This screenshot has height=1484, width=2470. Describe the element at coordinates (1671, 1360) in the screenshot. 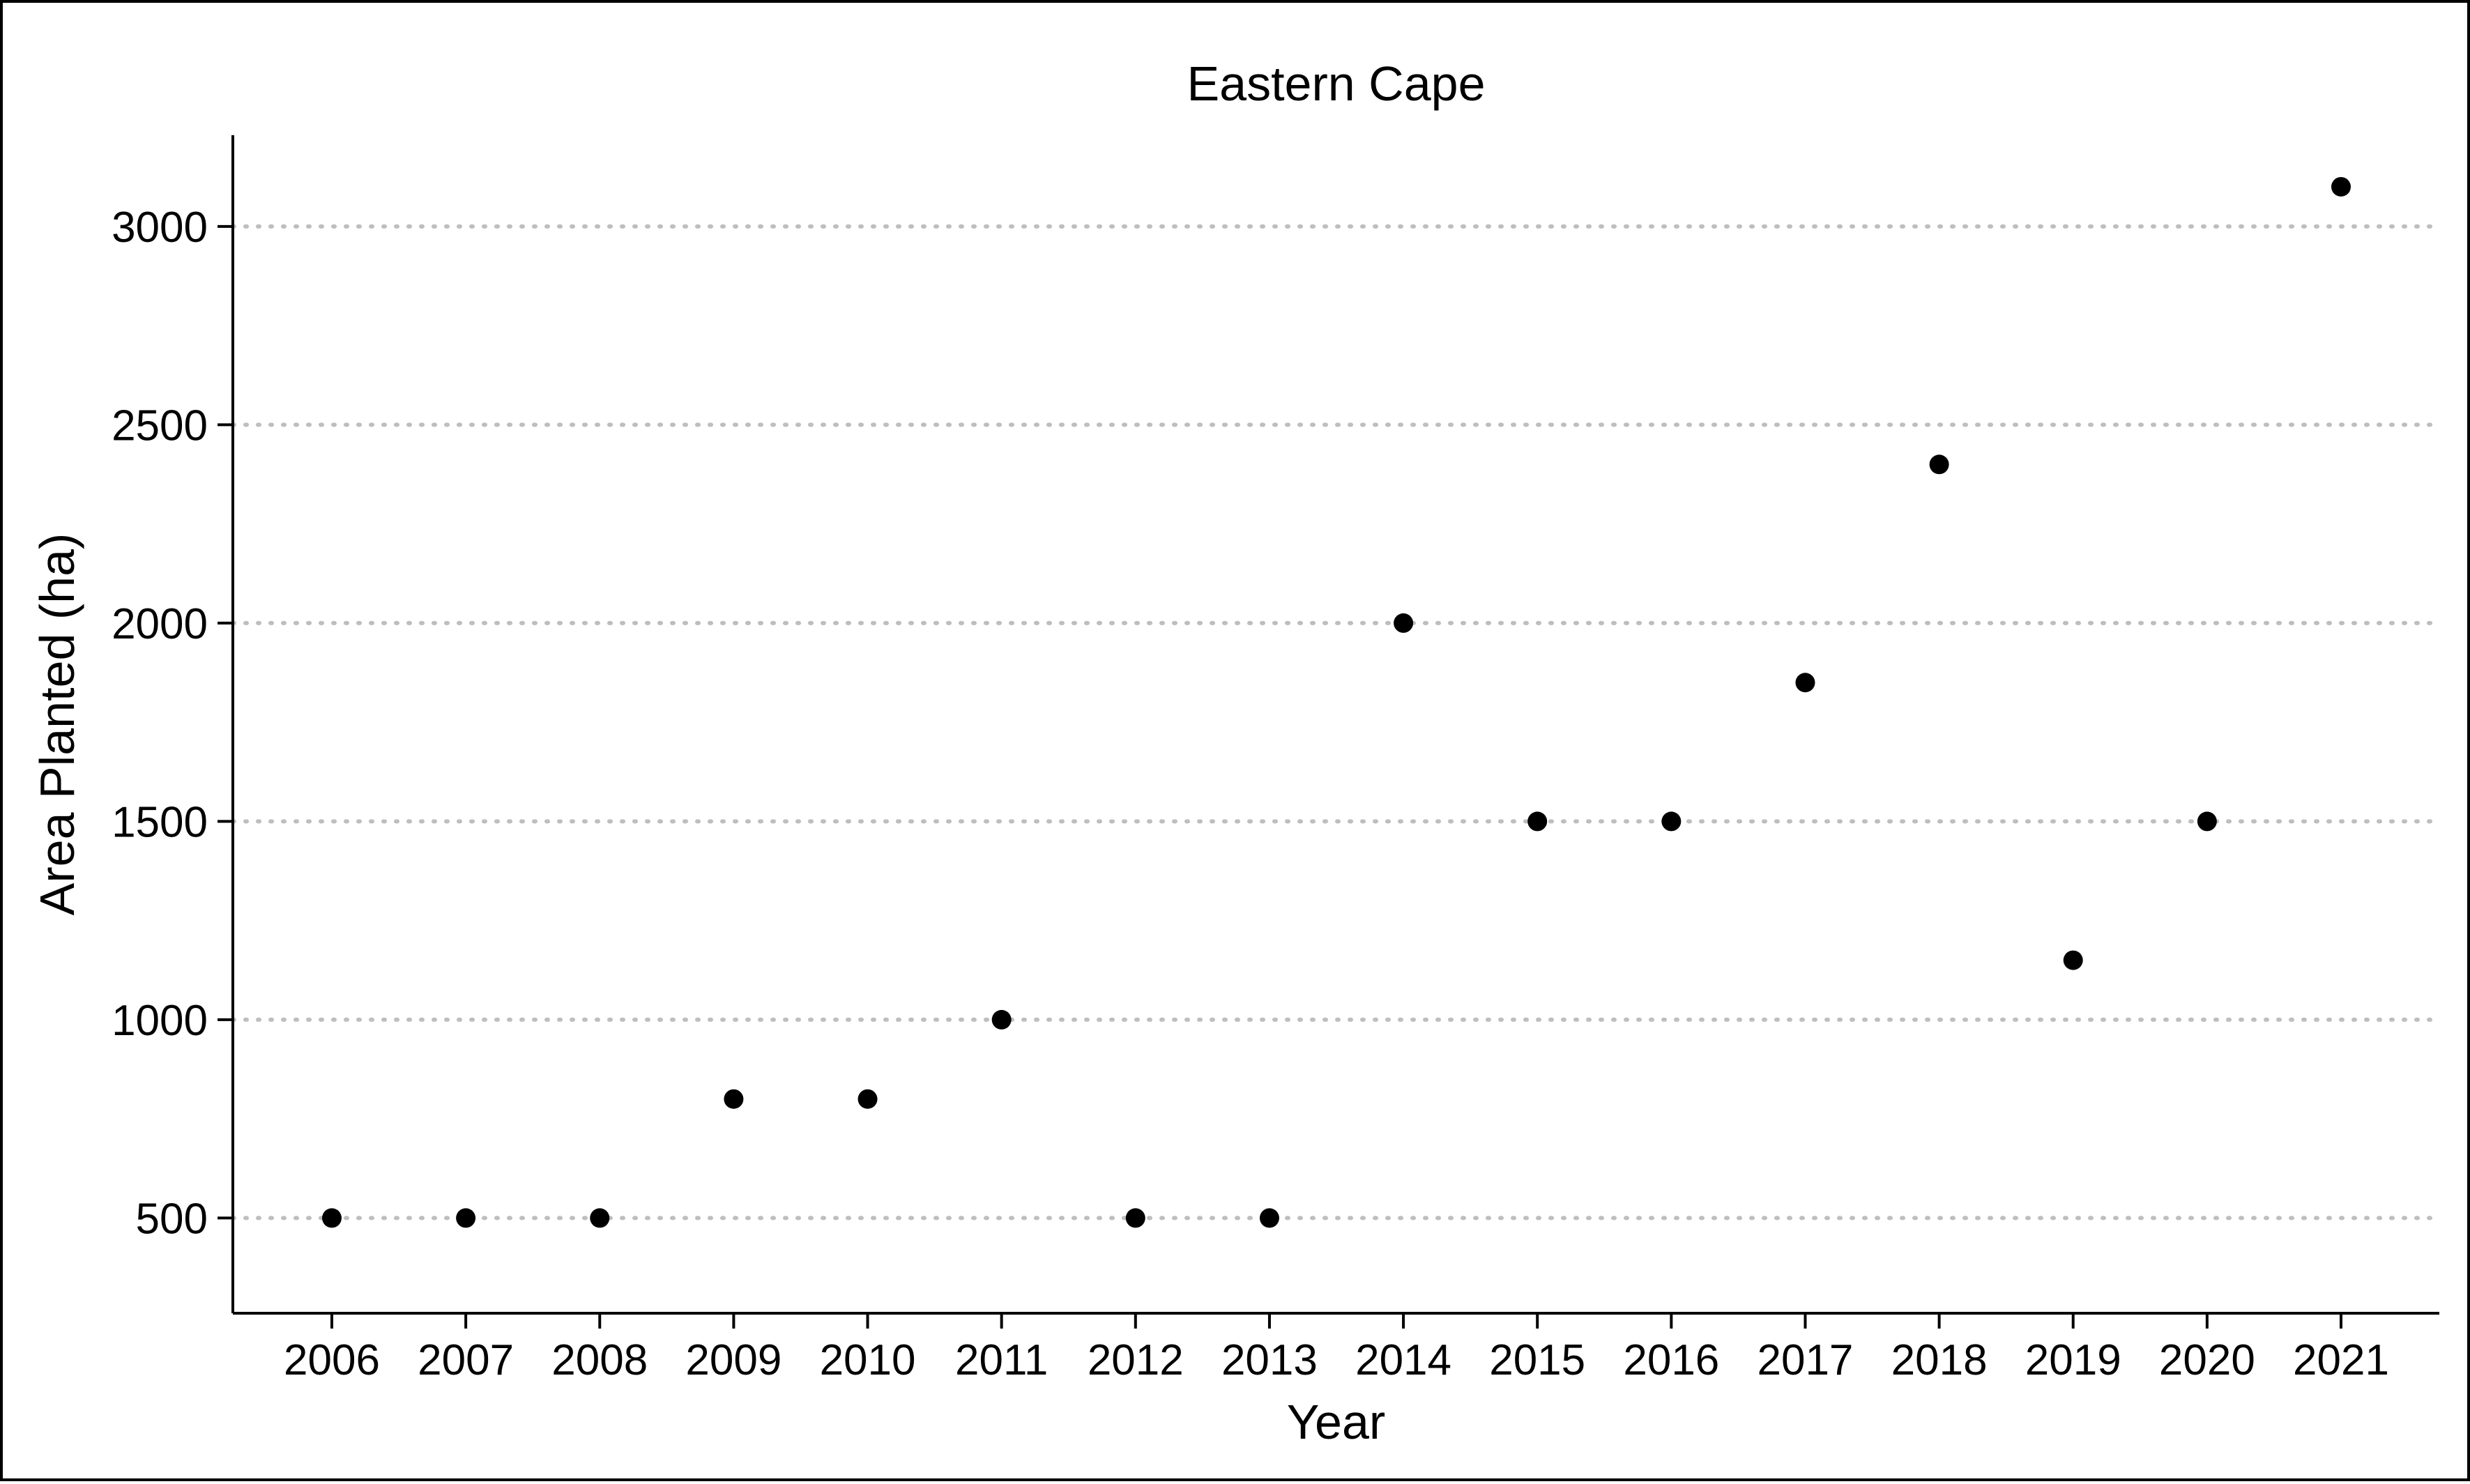

I see `x-tick-label: 2016` at that location.